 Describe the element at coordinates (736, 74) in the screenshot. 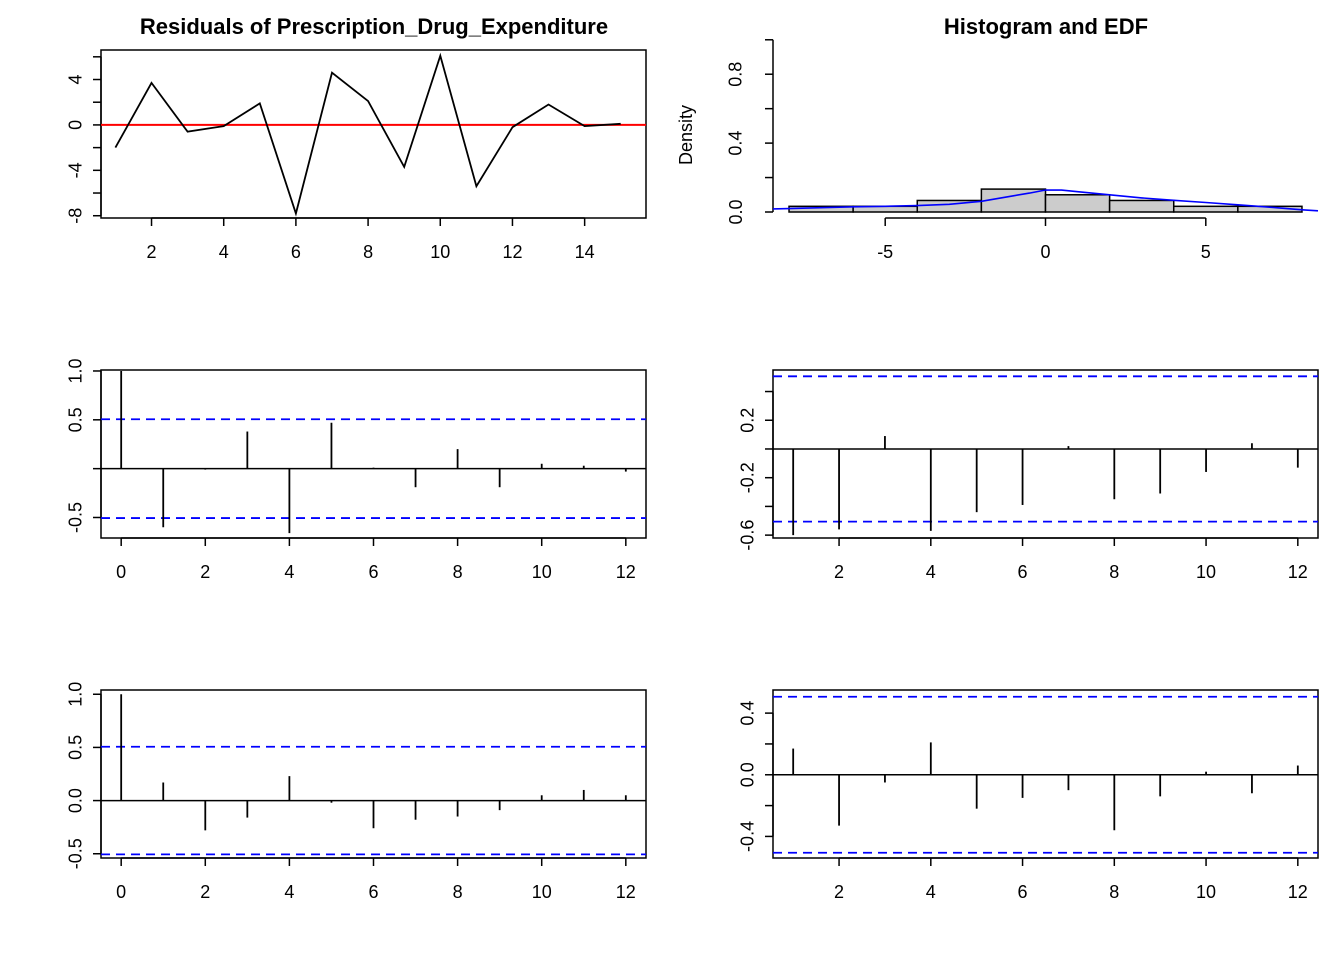

I see `y-tick-label: 0.8` at that location.